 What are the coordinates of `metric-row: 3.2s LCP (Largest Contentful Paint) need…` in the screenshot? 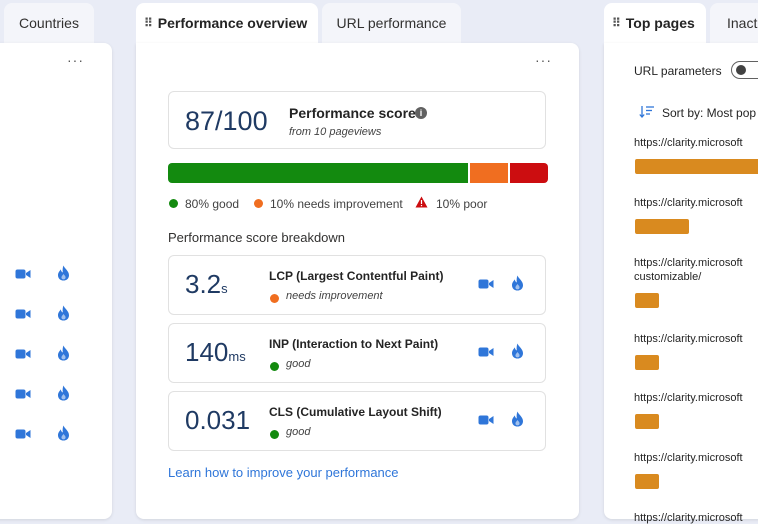 It's located at (357, 285).